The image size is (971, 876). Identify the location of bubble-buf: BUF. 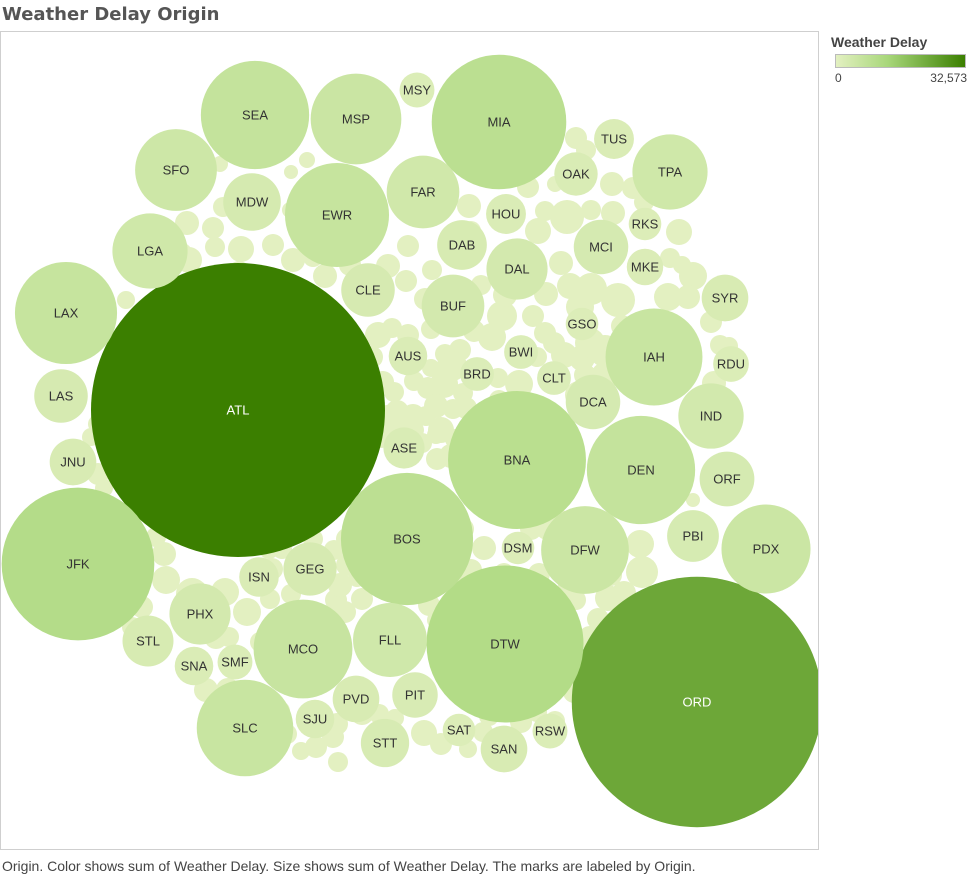
(453, 306).